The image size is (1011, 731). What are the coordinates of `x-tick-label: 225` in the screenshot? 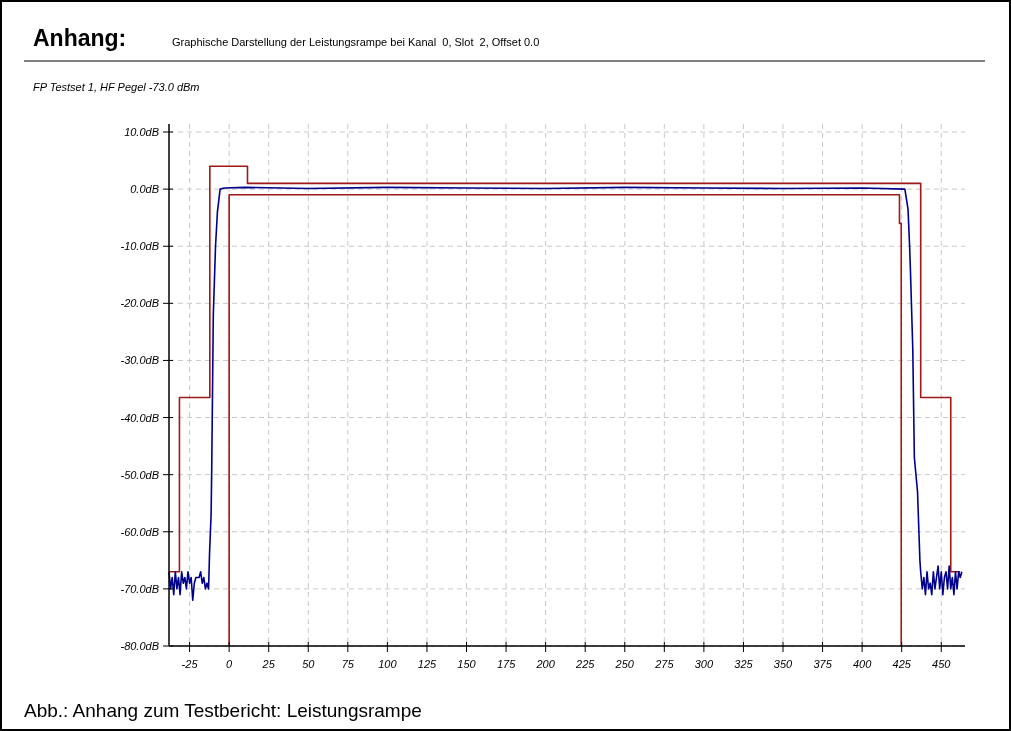 It's located at (585, 664).